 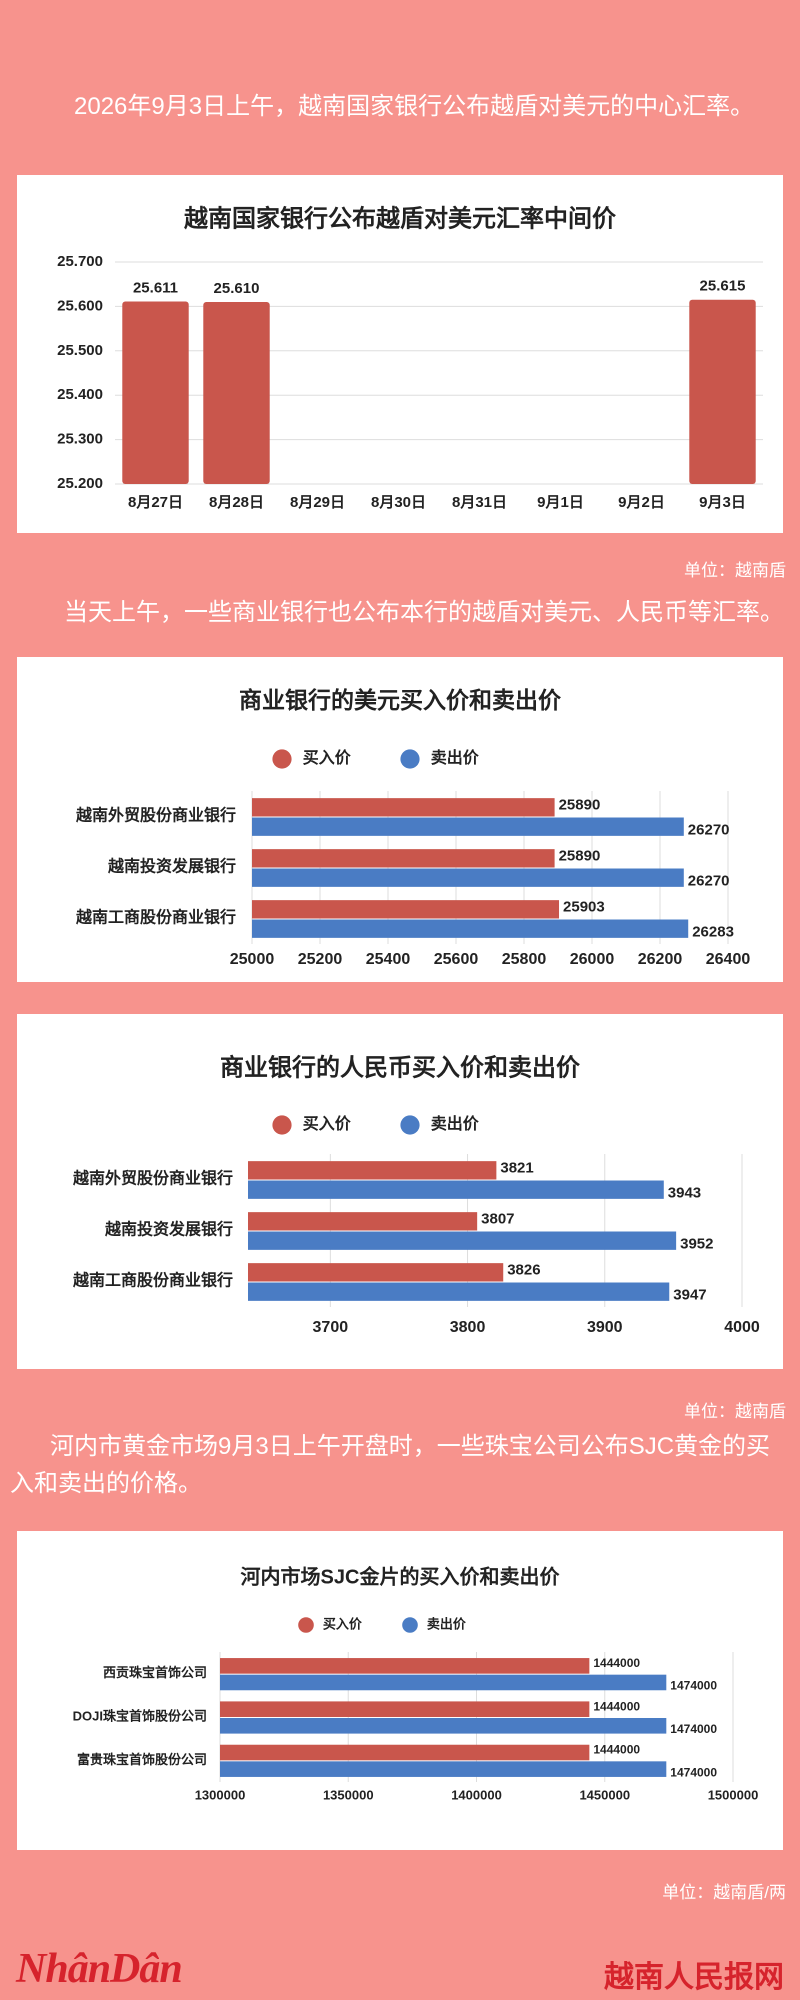 I want to click on value-label: 3943, so click(x=684, y=1193).